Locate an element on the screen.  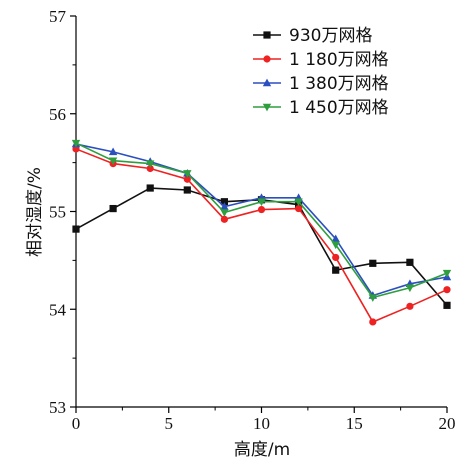
y-tick-label: 53 is located at coordinates (57, 407).